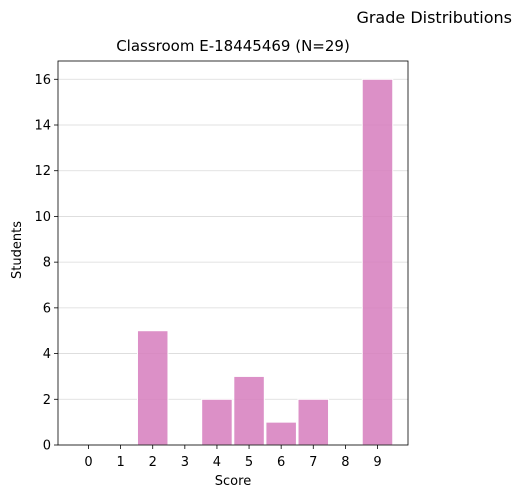  Describe the element at coordinates (42, 126) in the screenshot. I see `y-tick-label: 14` at that location.